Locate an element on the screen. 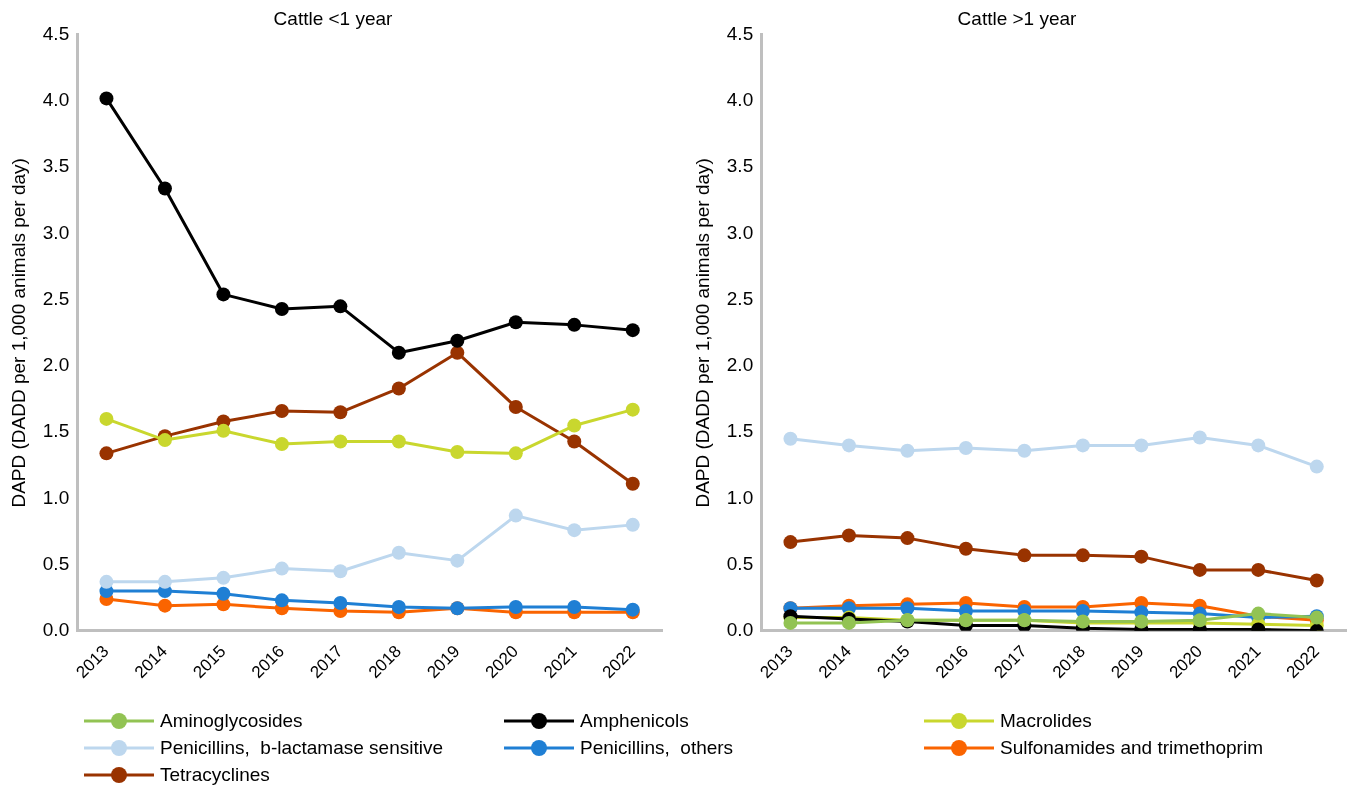 The image size is (1360, 804). legend-label: Penicillins, others is located at coordinates (657, 747).